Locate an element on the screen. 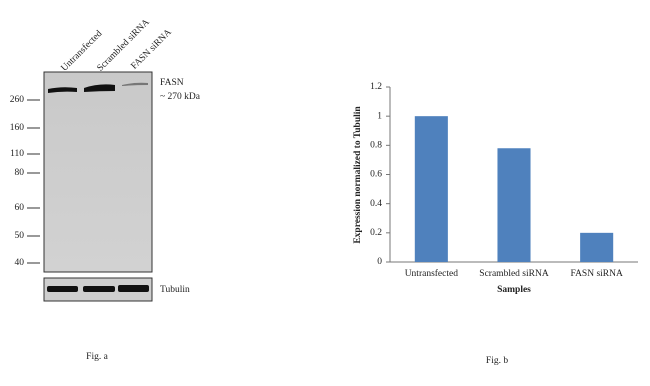  caption: Fig. b is located at coordinates (497, 361).